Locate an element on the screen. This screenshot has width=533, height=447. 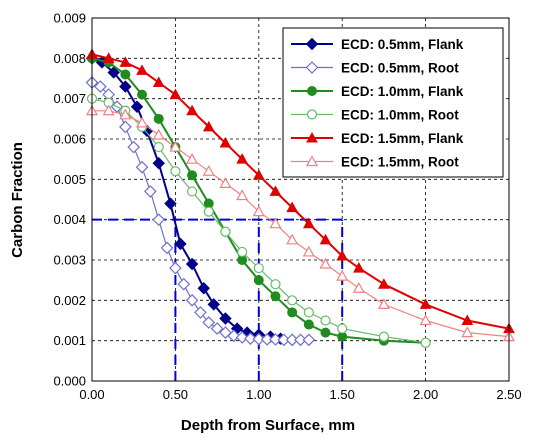
legend-entry: ECD: 1.5mm, Root is located at coordinates (375, 162).